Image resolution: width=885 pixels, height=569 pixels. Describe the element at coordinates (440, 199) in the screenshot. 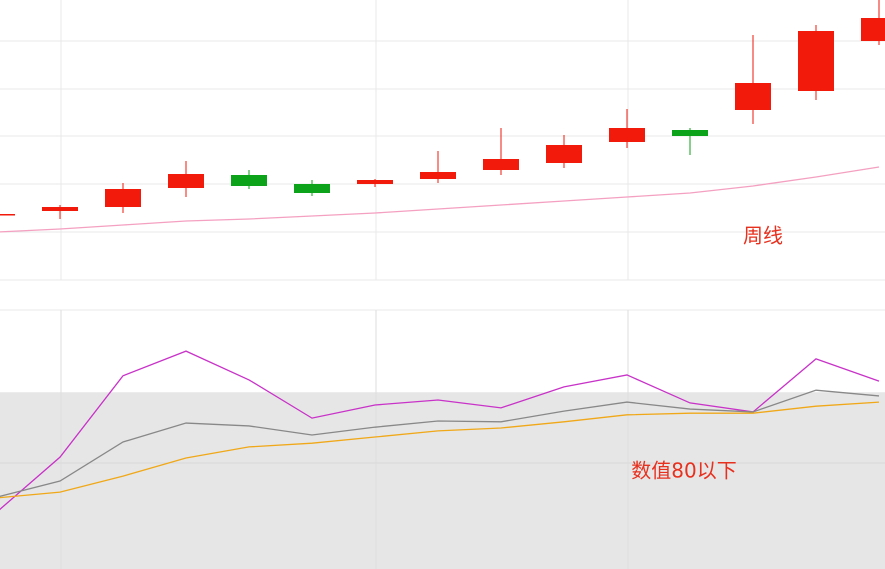

I see `moving-average` at that location.